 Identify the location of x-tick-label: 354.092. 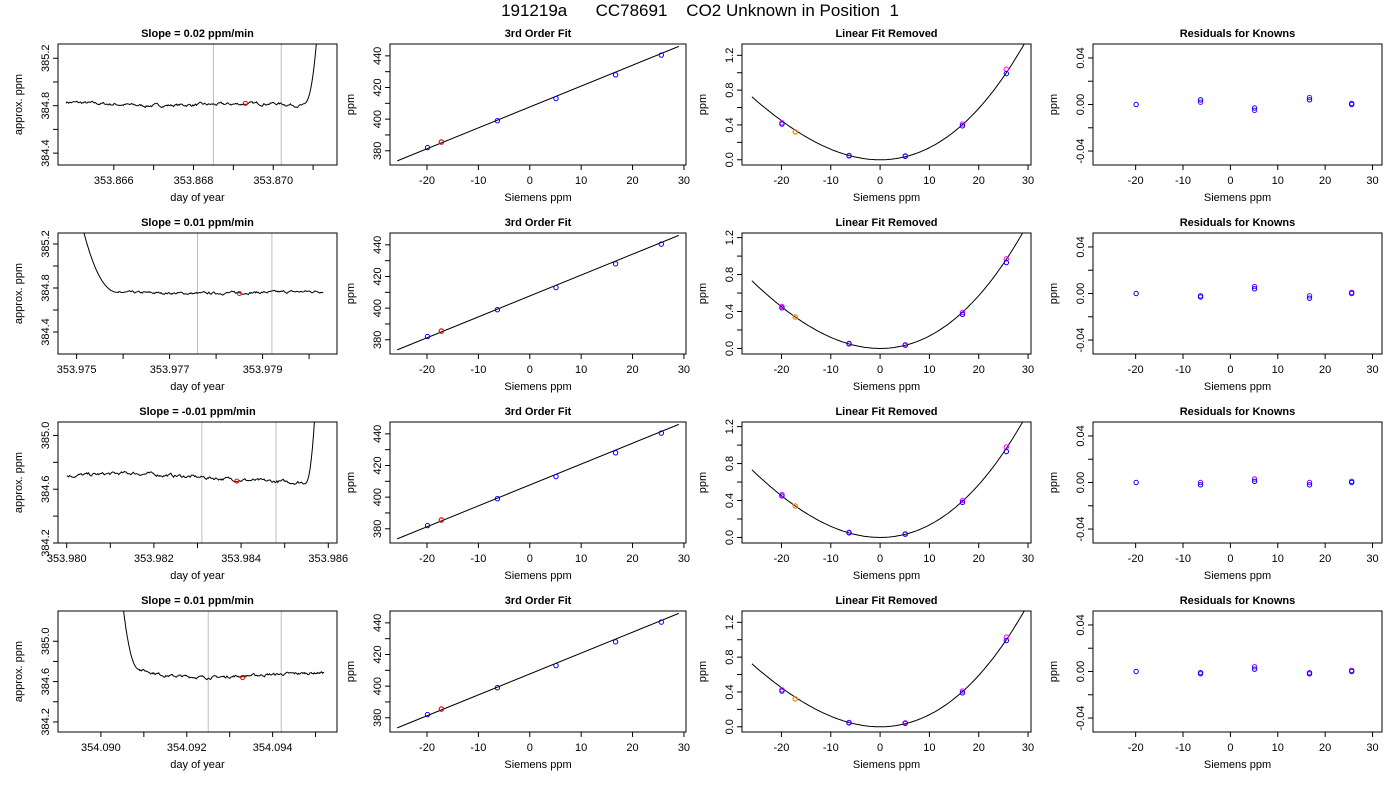
(187, 748).